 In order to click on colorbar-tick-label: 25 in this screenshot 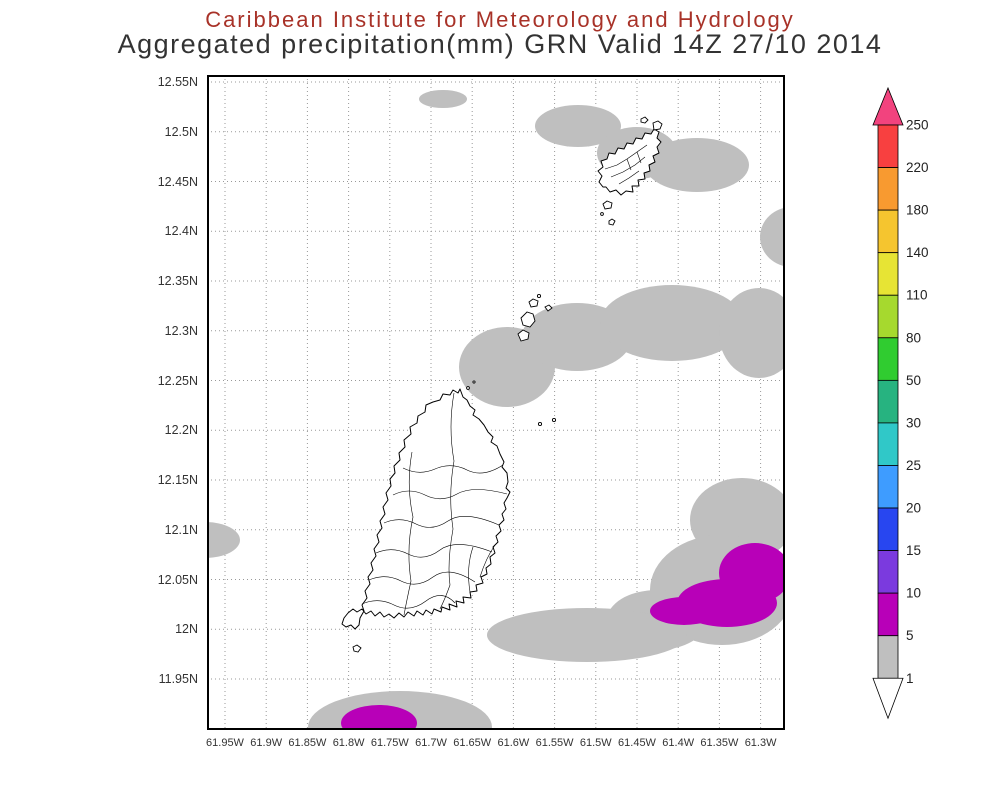, I will do `click(913, 465)`.